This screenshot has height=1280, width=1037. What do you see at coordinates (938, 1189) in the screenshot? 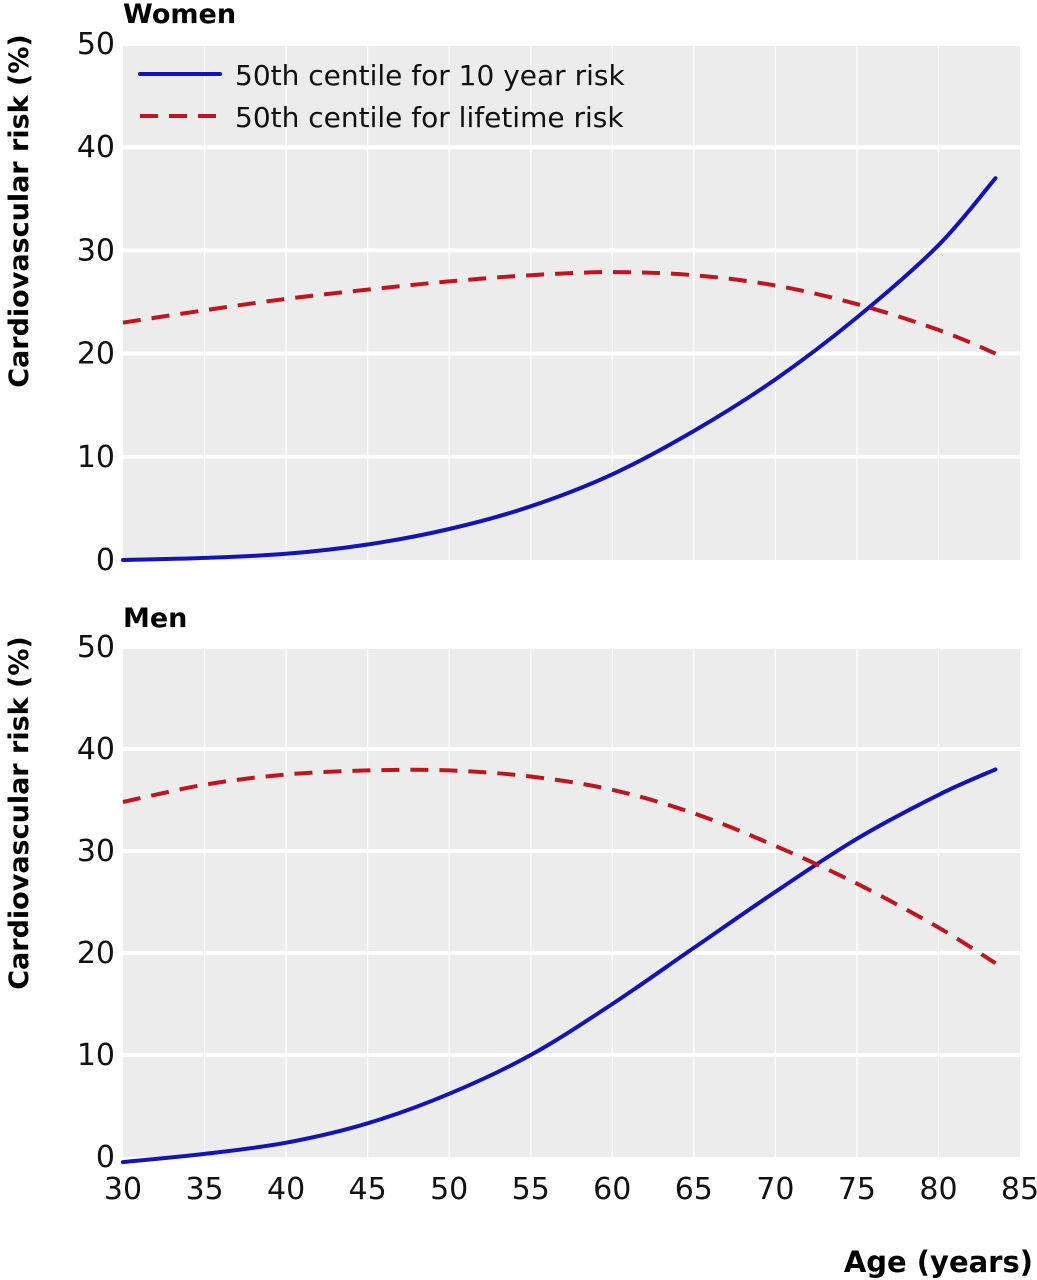
I see `men-x-tick-label: 80` at bounding box center [938, 1189].